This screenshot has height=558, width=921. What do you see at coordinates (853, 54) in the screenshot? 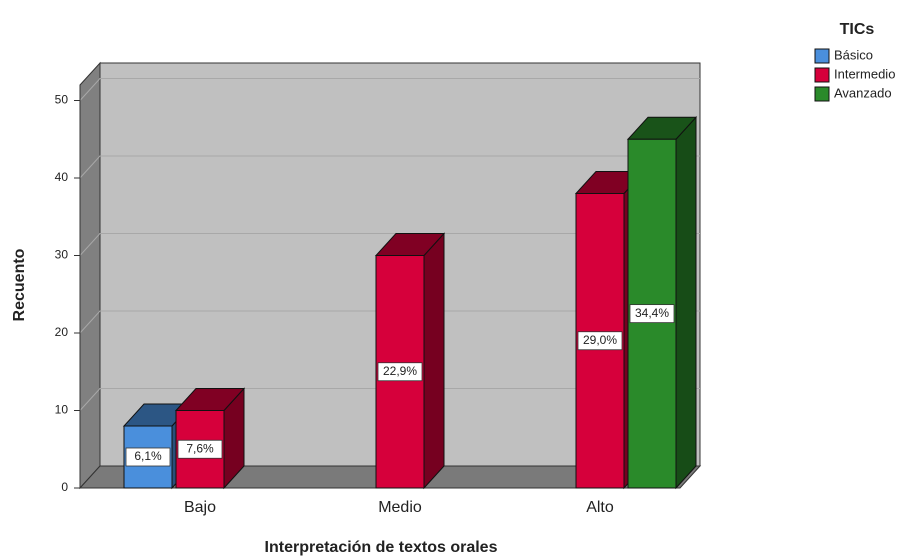
I see `legend-label: Básico` at bounding box center [853, 54].